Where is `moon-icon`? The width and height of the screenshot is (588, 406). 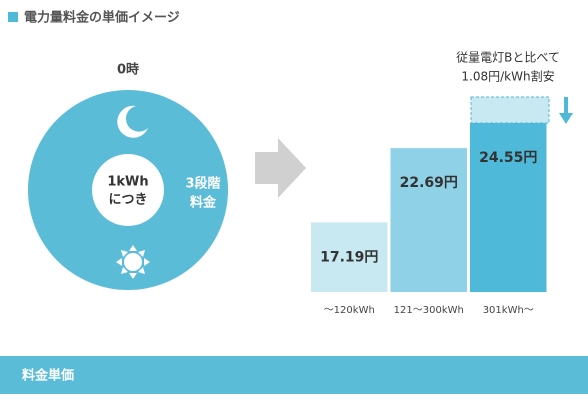 moon-icon is located at coordinates (132, 121).